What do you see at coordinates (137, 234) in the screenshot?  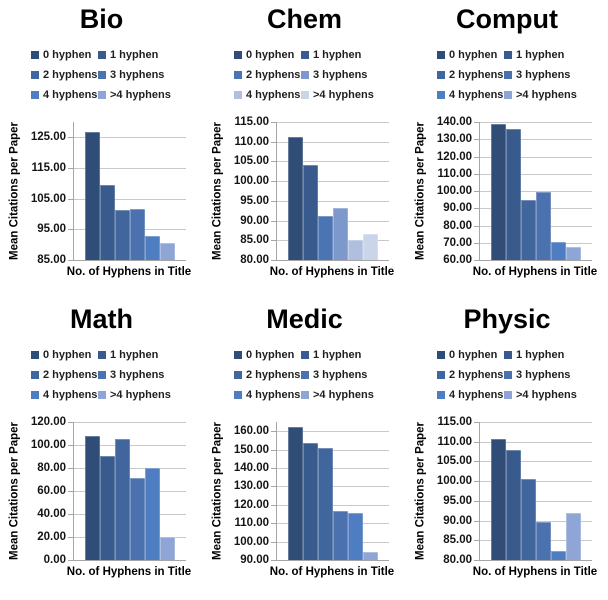 I see `bar-3-hyphens` at bounding box center [137, 234].